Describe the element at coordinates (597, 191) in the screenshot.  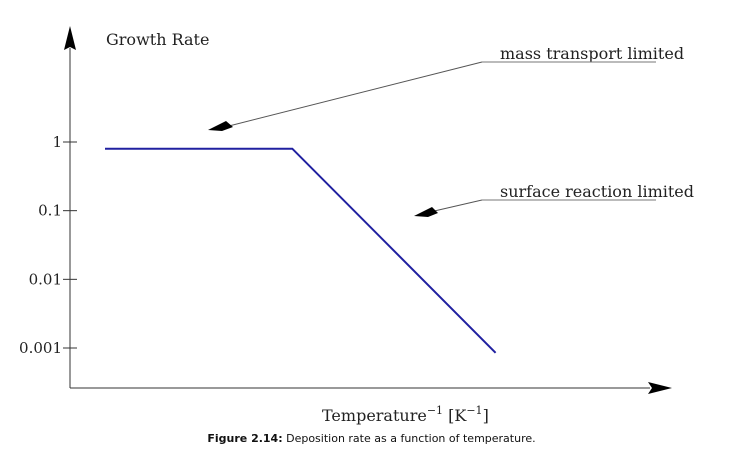
I see `annotation-surface-reaction-label: surface reaction limited` at that location.